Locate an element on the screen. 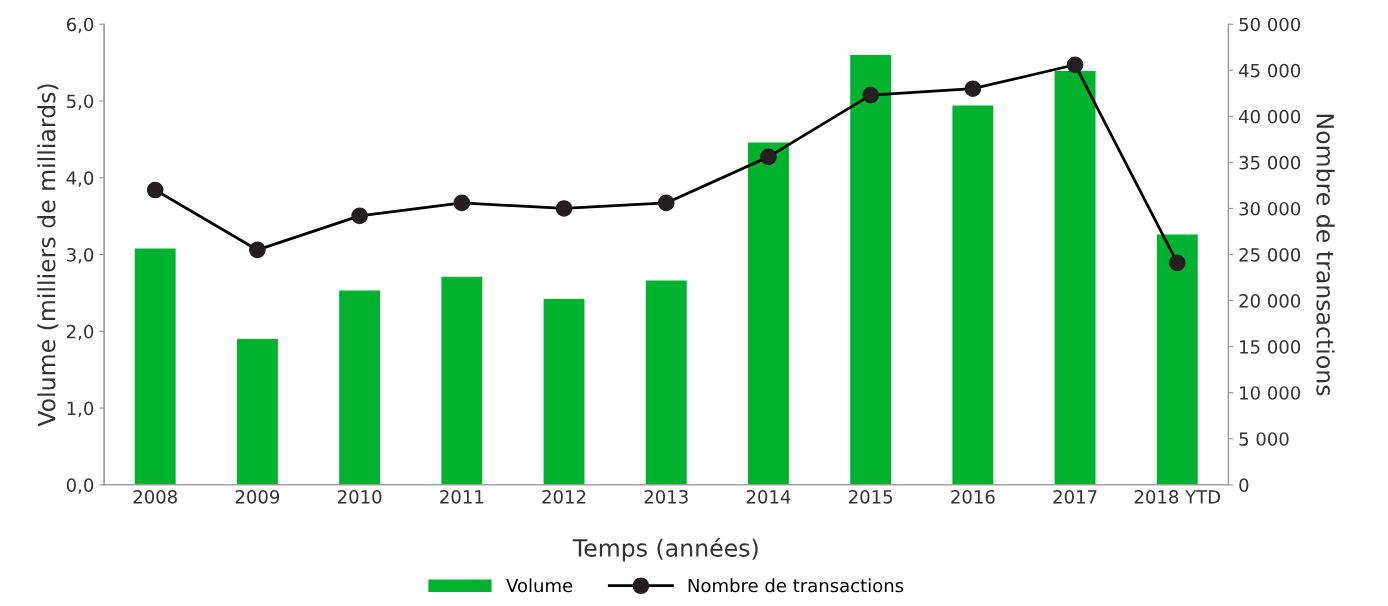 Image resolution: width=1388 pixels, height=606 pixels. x-tick-label: 2017 is located at coordinates (1075, 496).